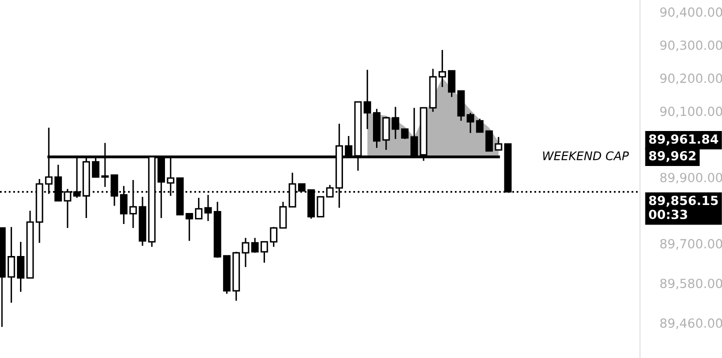 This screenshot has width=722, height=358. Describe the element at coordinates (691, 284) in the screenshot. I see `y-tick-label: 89,580.00` at that location.